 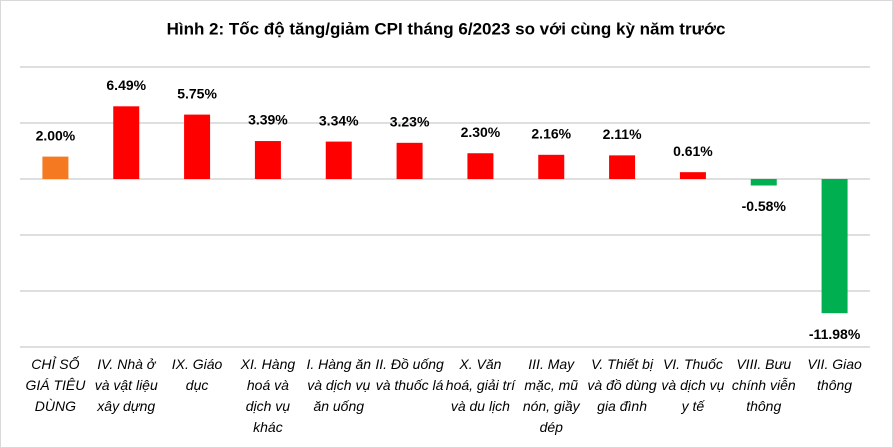 I want to click on value-label: 2.00%, so click(x=56, y=135).